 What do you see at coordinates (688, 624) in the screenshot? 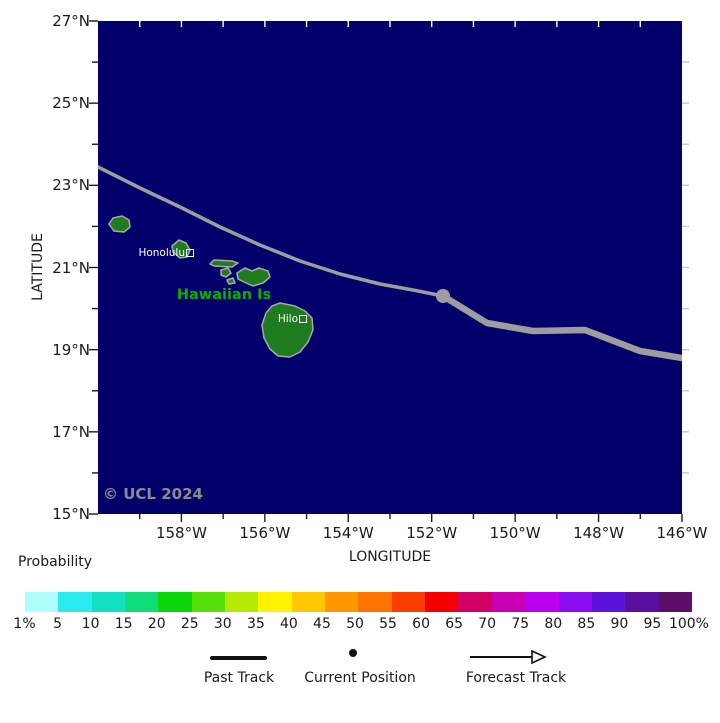
I see `colorbar-tick-label: 100%` at bounding box center [688, 624].